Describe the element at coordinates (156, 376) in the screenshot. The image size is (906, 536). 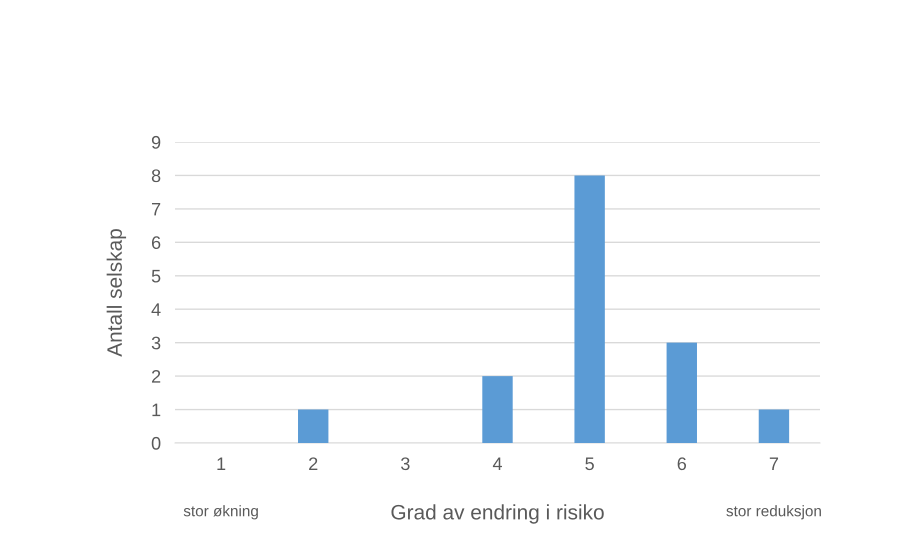
I see `y-tick-label: 2` at that location.